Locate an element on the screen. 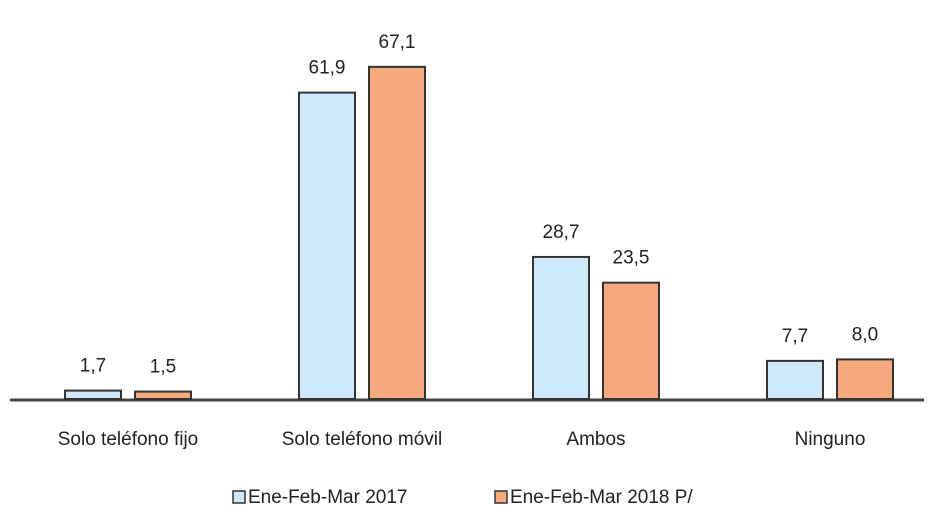 This screenshot has height=528, width=934. legend-label: Ene-Feb-Mar 2017 is located at coordinates (327, 497).